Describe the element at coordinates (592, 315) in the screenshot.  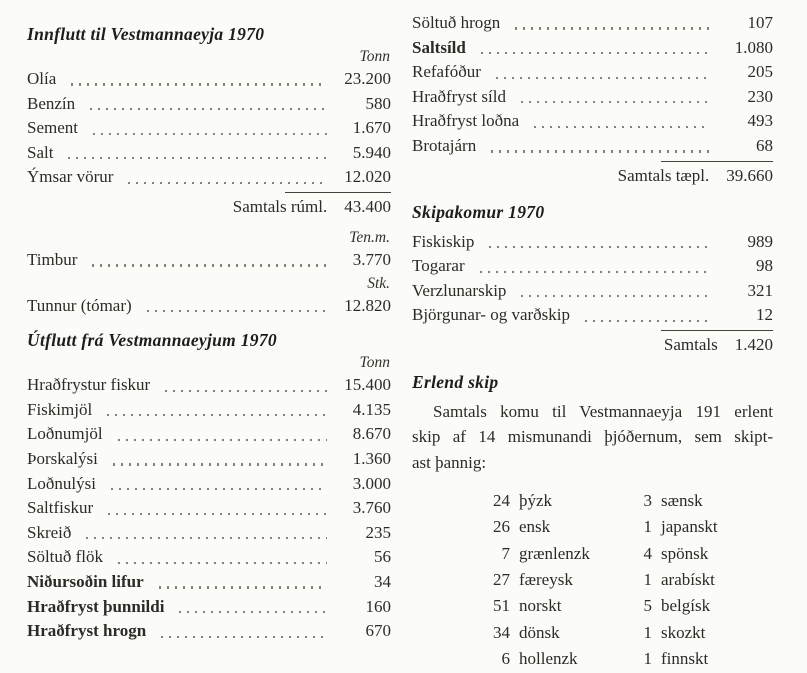
I see `table-row: Björgunar- og varðskip 12` at that location.